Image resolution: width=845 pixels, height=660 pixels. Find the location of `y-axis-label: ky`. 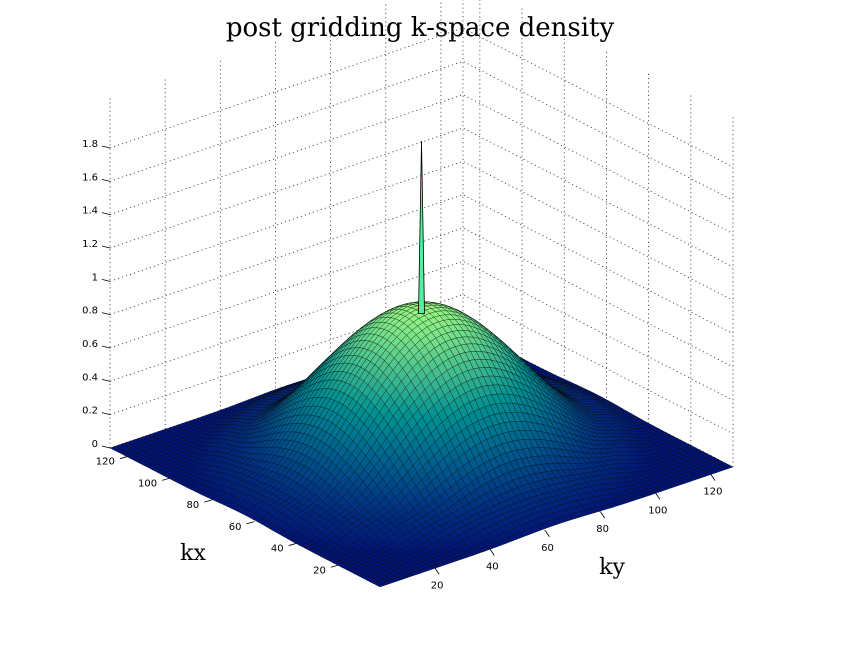

y-axis-label: ky is located at coordinates (612, 567).